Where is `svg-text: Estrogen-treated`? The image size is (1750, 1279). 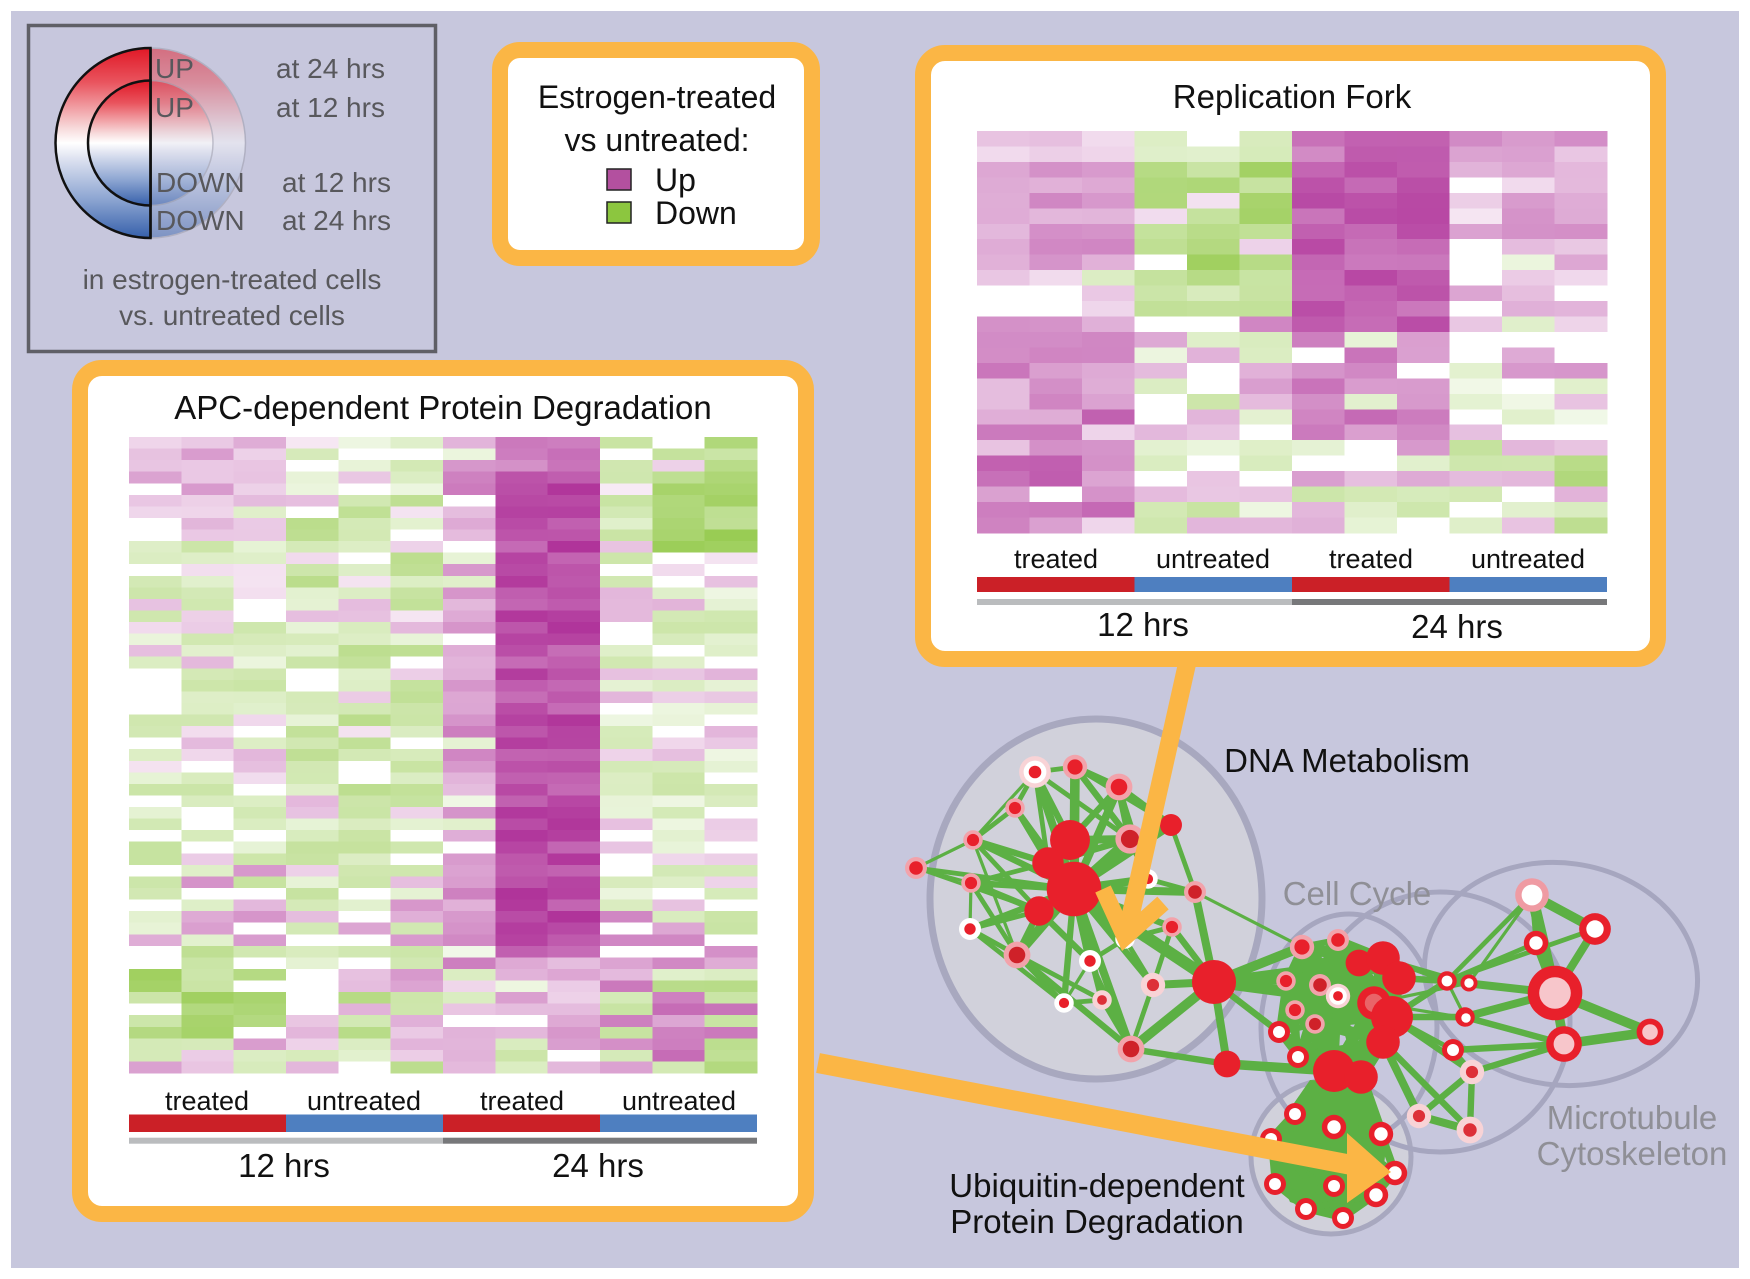 svg-text: Estrogen-treated is located at coordinates (657, 97).